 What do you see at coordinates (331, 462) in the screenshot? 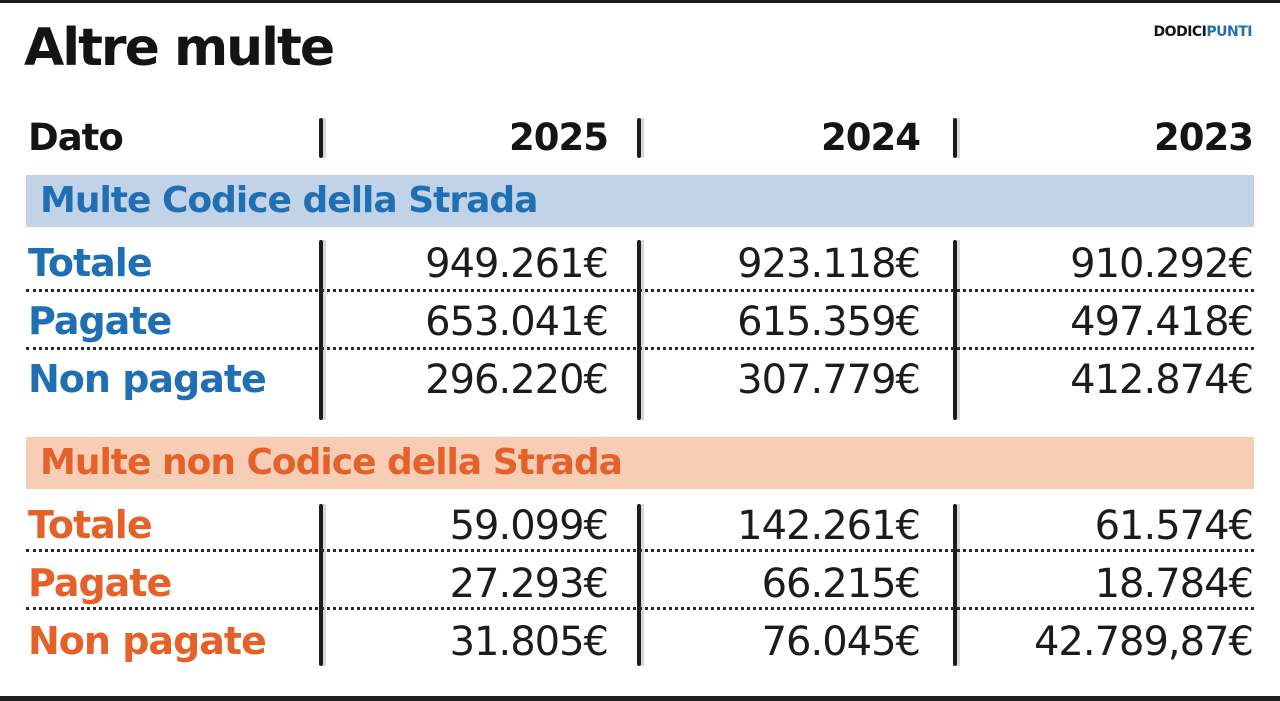
I see `section-title: Multe non Codice della Strada` at bounding box center [331, 462].